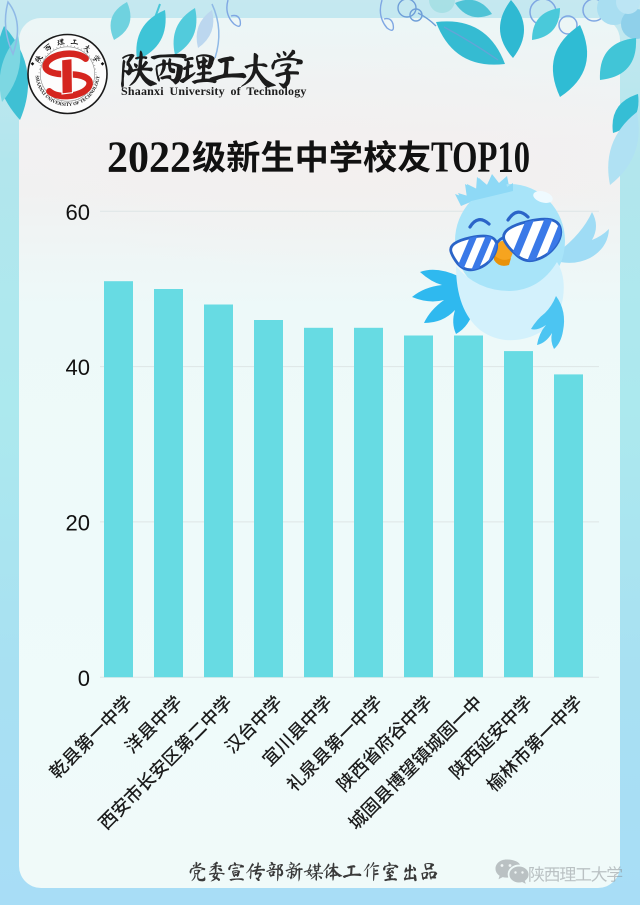 Image resolution: width=640 pixels, height=905 pixels. Describe the element at coordinates (214, 91) in the screenshot. I see `svg-text:Shaanxi University of Technolo: Shaanxi University of Technology` at that location.